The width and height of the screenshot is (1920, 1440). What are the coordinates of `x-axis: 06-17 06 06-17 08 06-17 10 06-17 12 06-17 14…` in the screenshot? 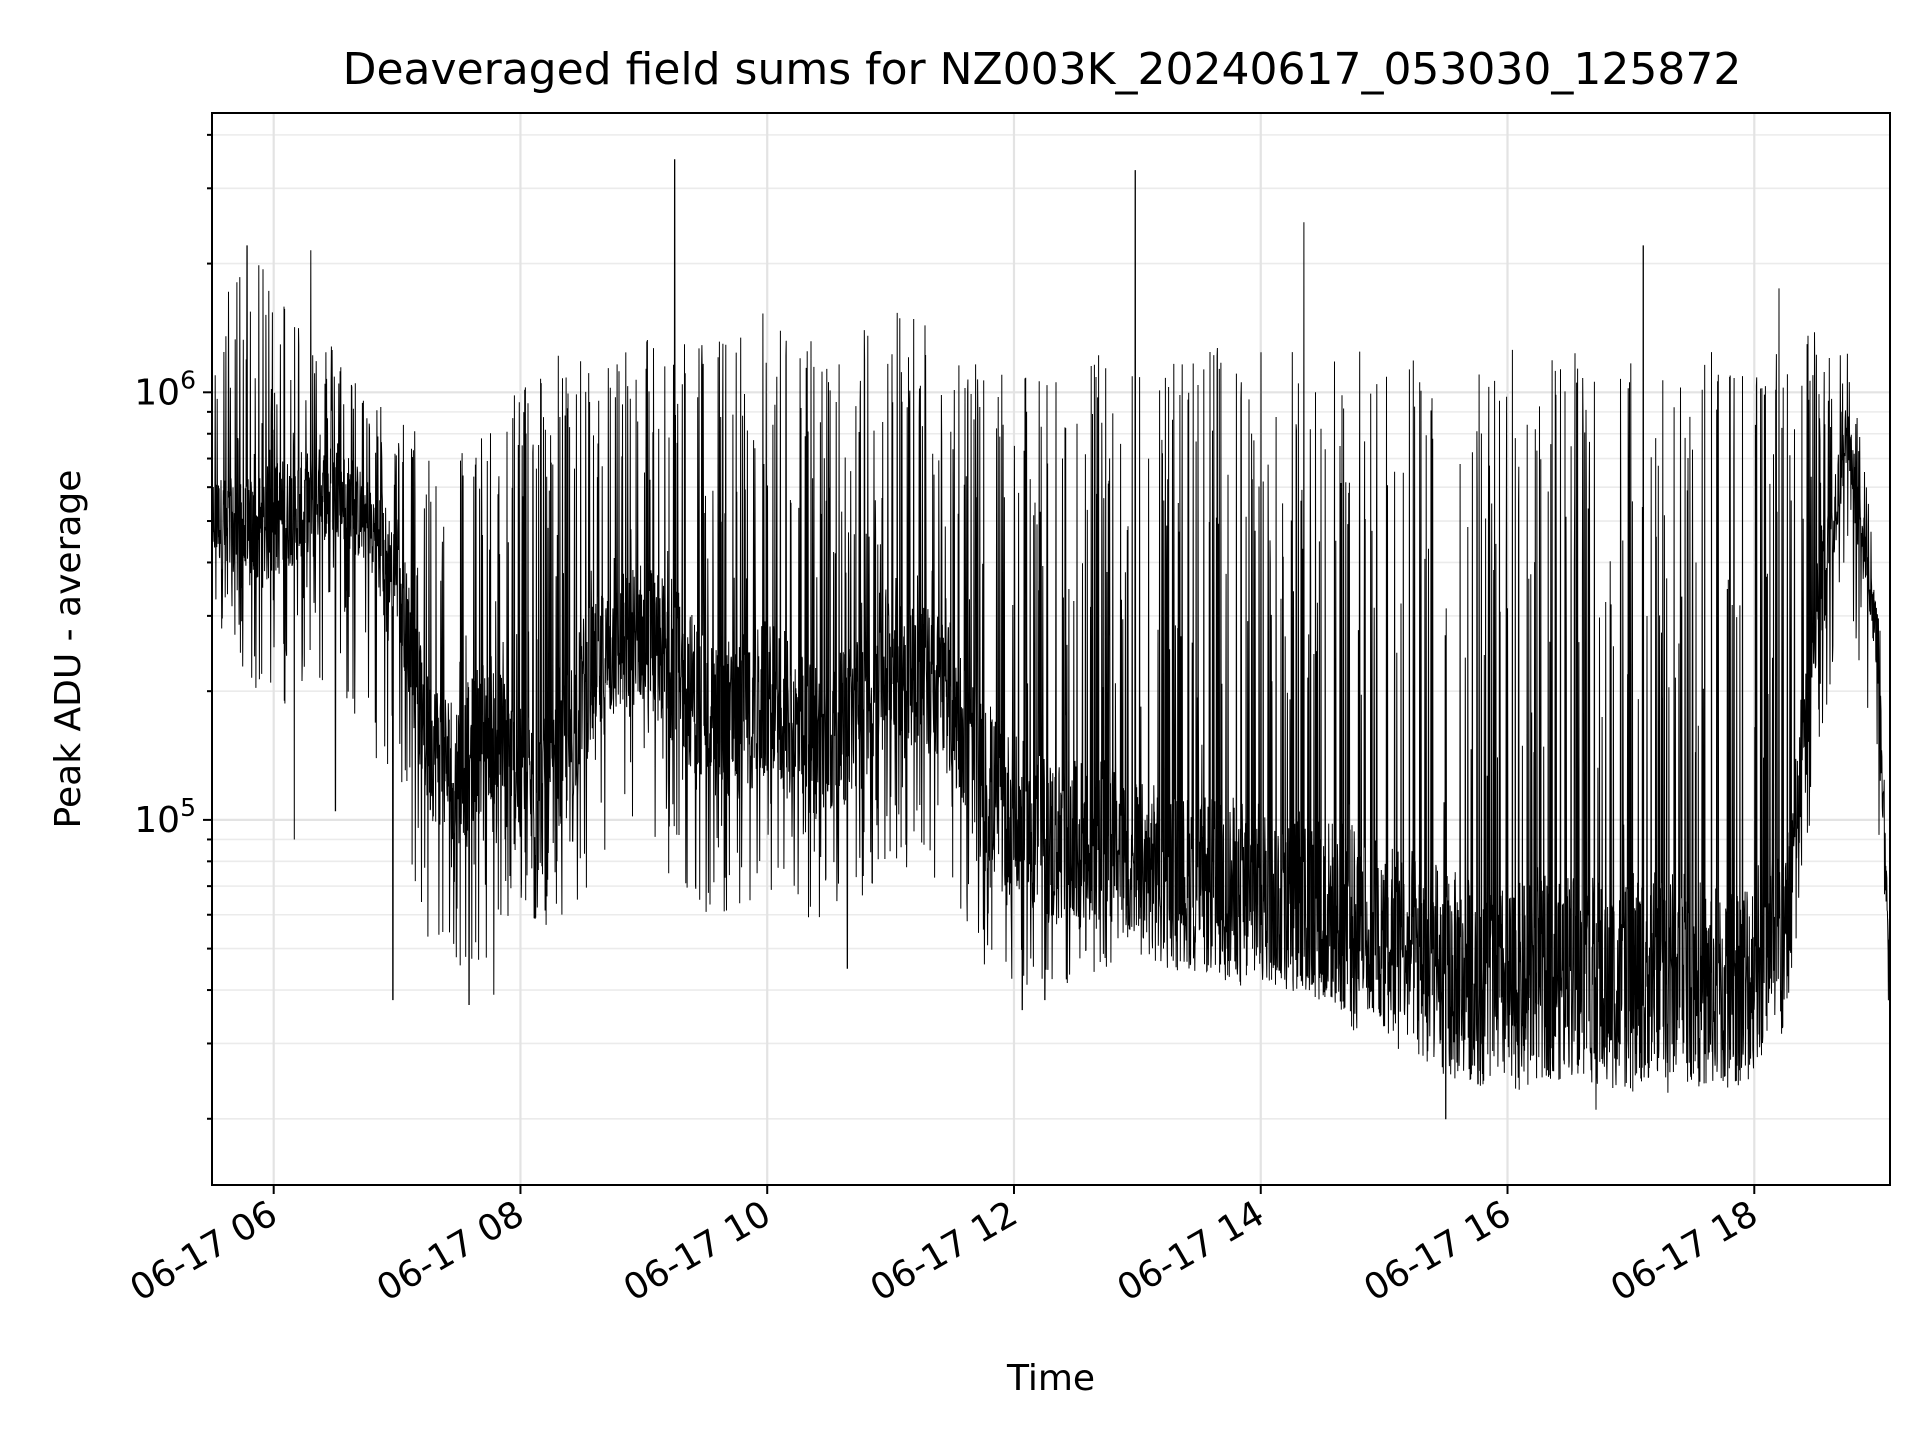 It's located at (944, 1247).